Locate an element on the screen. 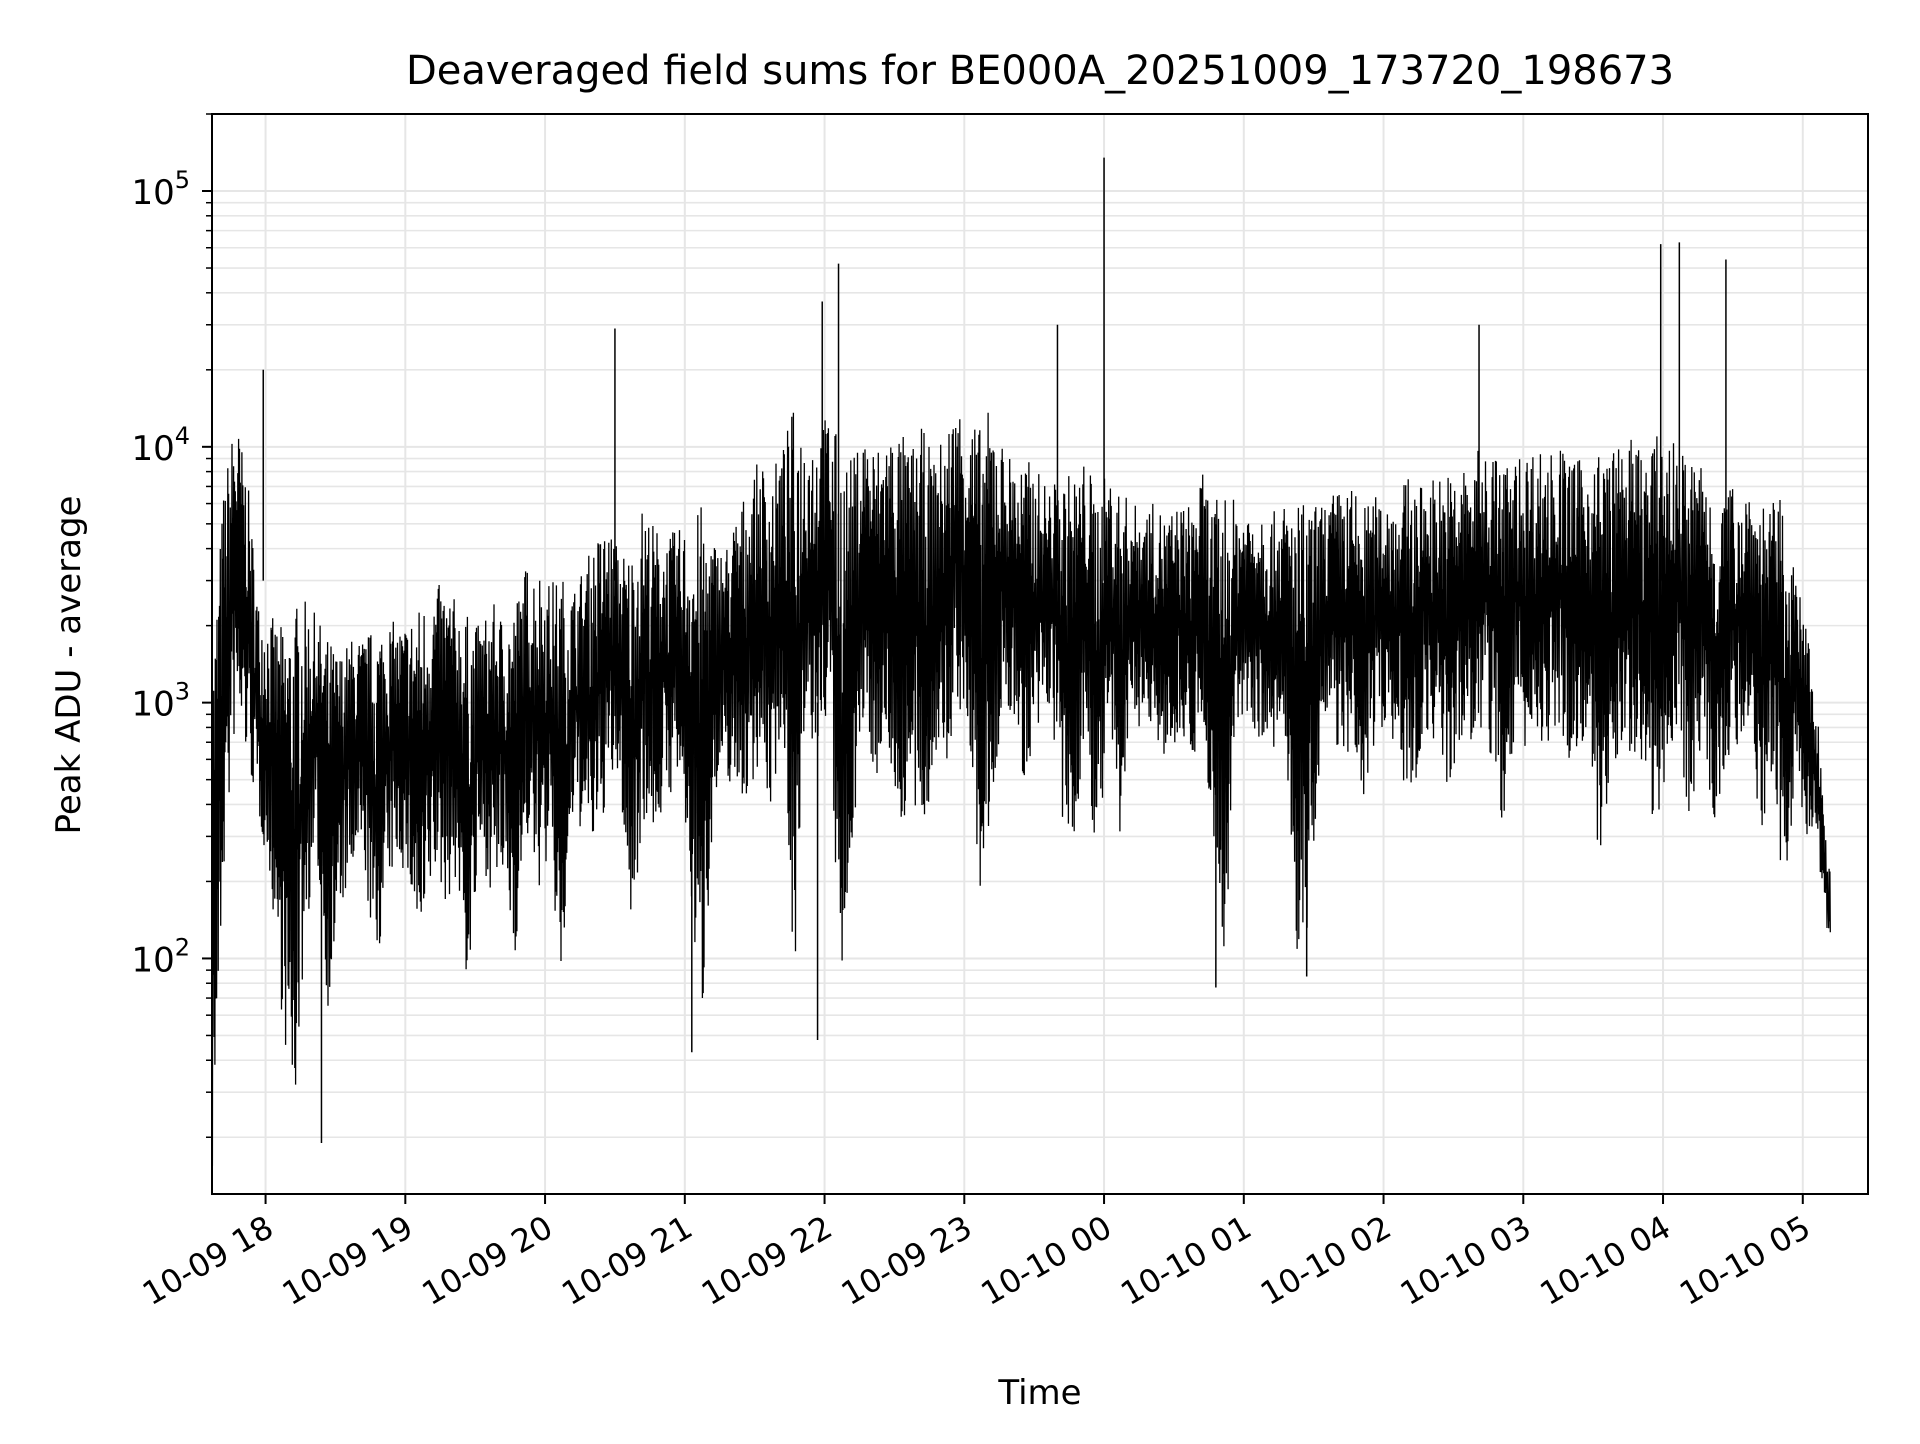 Image resolution: width=1920 pixels, height=1444 pixels. y-tick-label: 10³ is located at coordinates (160, 701).